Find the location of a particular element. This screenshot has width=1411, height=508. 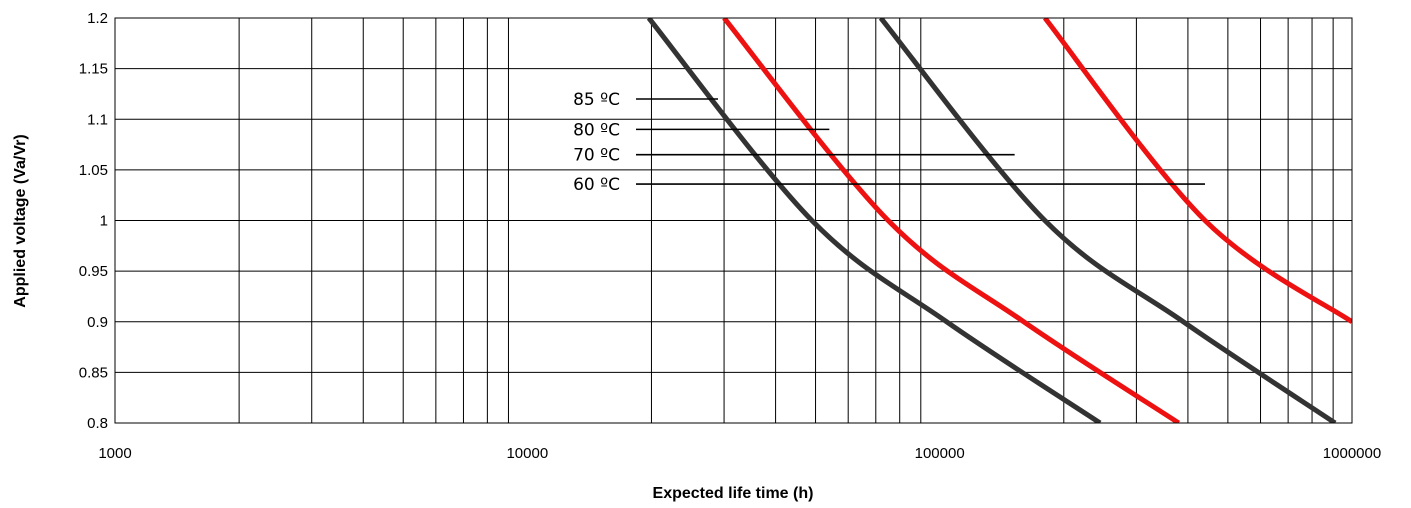

y-tick-label: 0.8 is located at coordinates (97, 423).